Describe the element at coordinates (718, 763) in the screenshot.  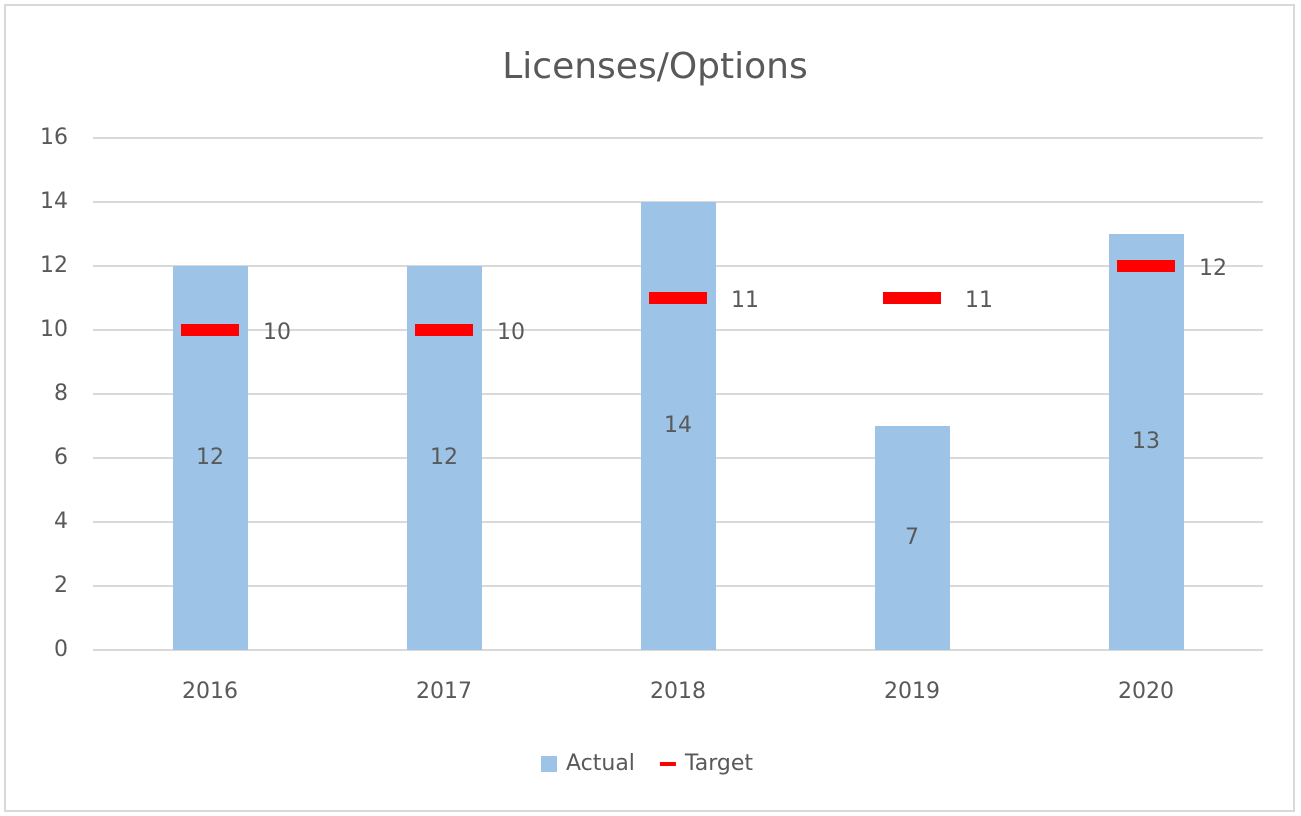
I see `legend-label: Target` at that location.